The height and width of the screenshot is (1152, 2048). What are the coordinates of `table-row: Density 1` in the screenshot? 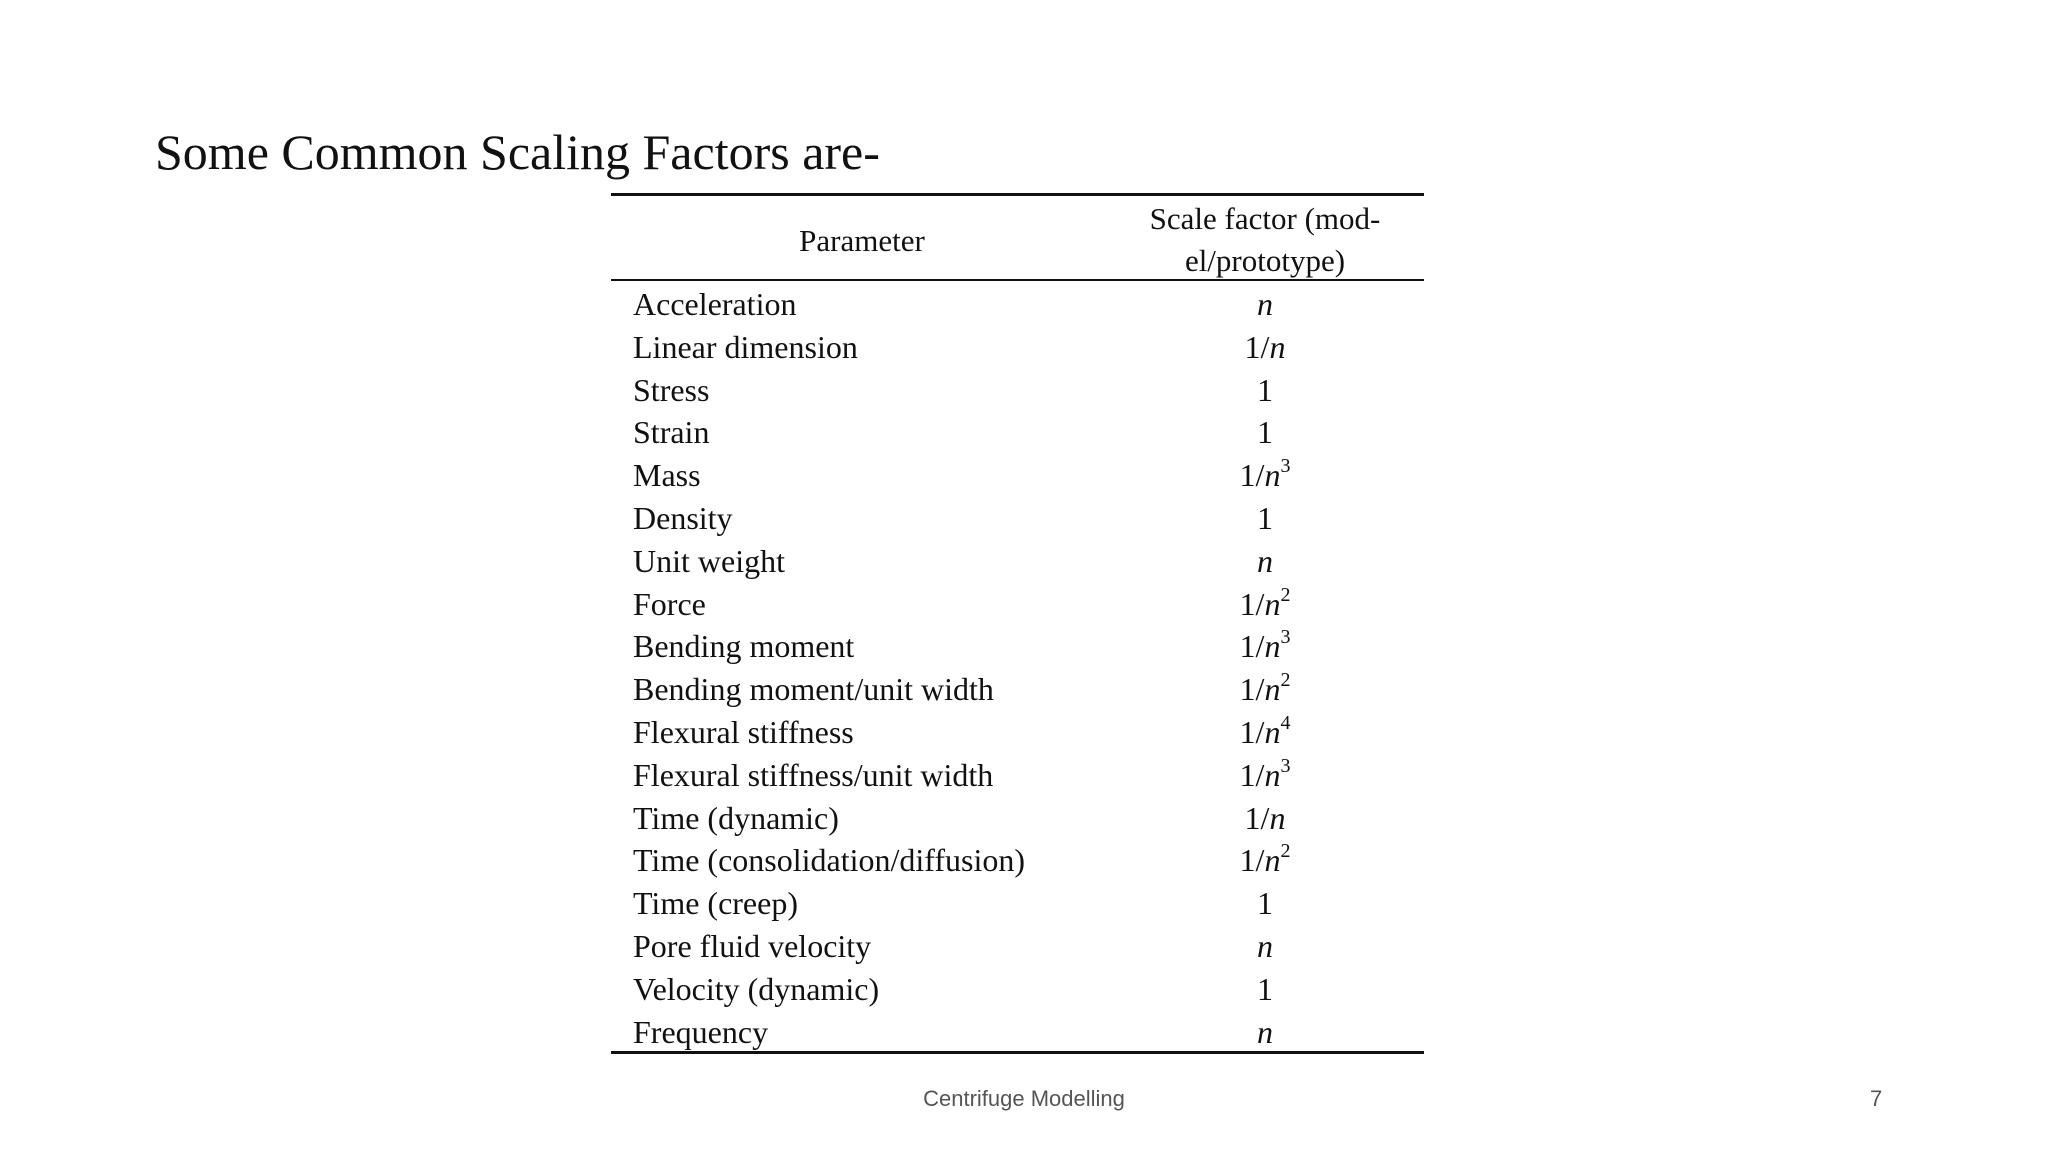 It's located at (1017, 518).